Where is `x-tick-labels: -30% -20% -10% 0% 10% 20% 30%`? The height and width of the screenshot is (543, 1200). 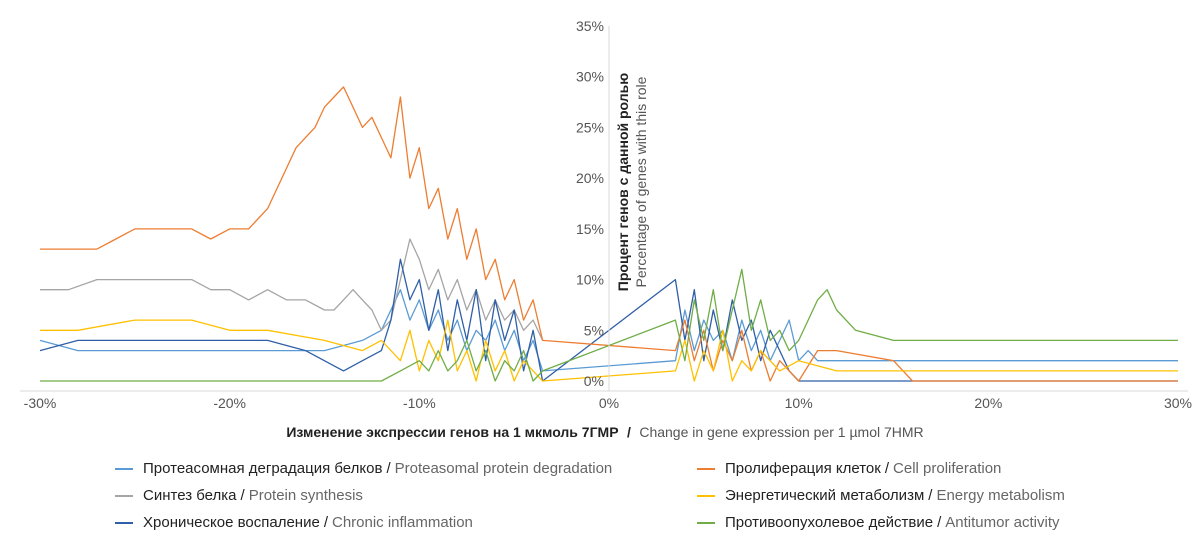
x-tick-labels: -30% -20% -10% 0% 10% 20% 30% is located at coordinates (608, 403).